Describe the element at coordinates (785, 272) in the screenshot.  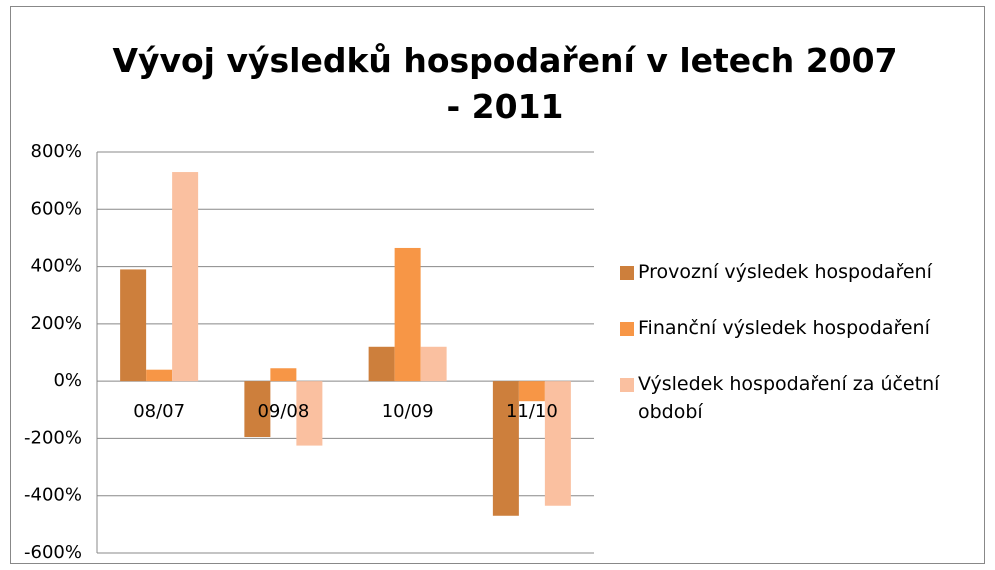
I see `legend-label: Provozní výsledek hospodaření` at that location.